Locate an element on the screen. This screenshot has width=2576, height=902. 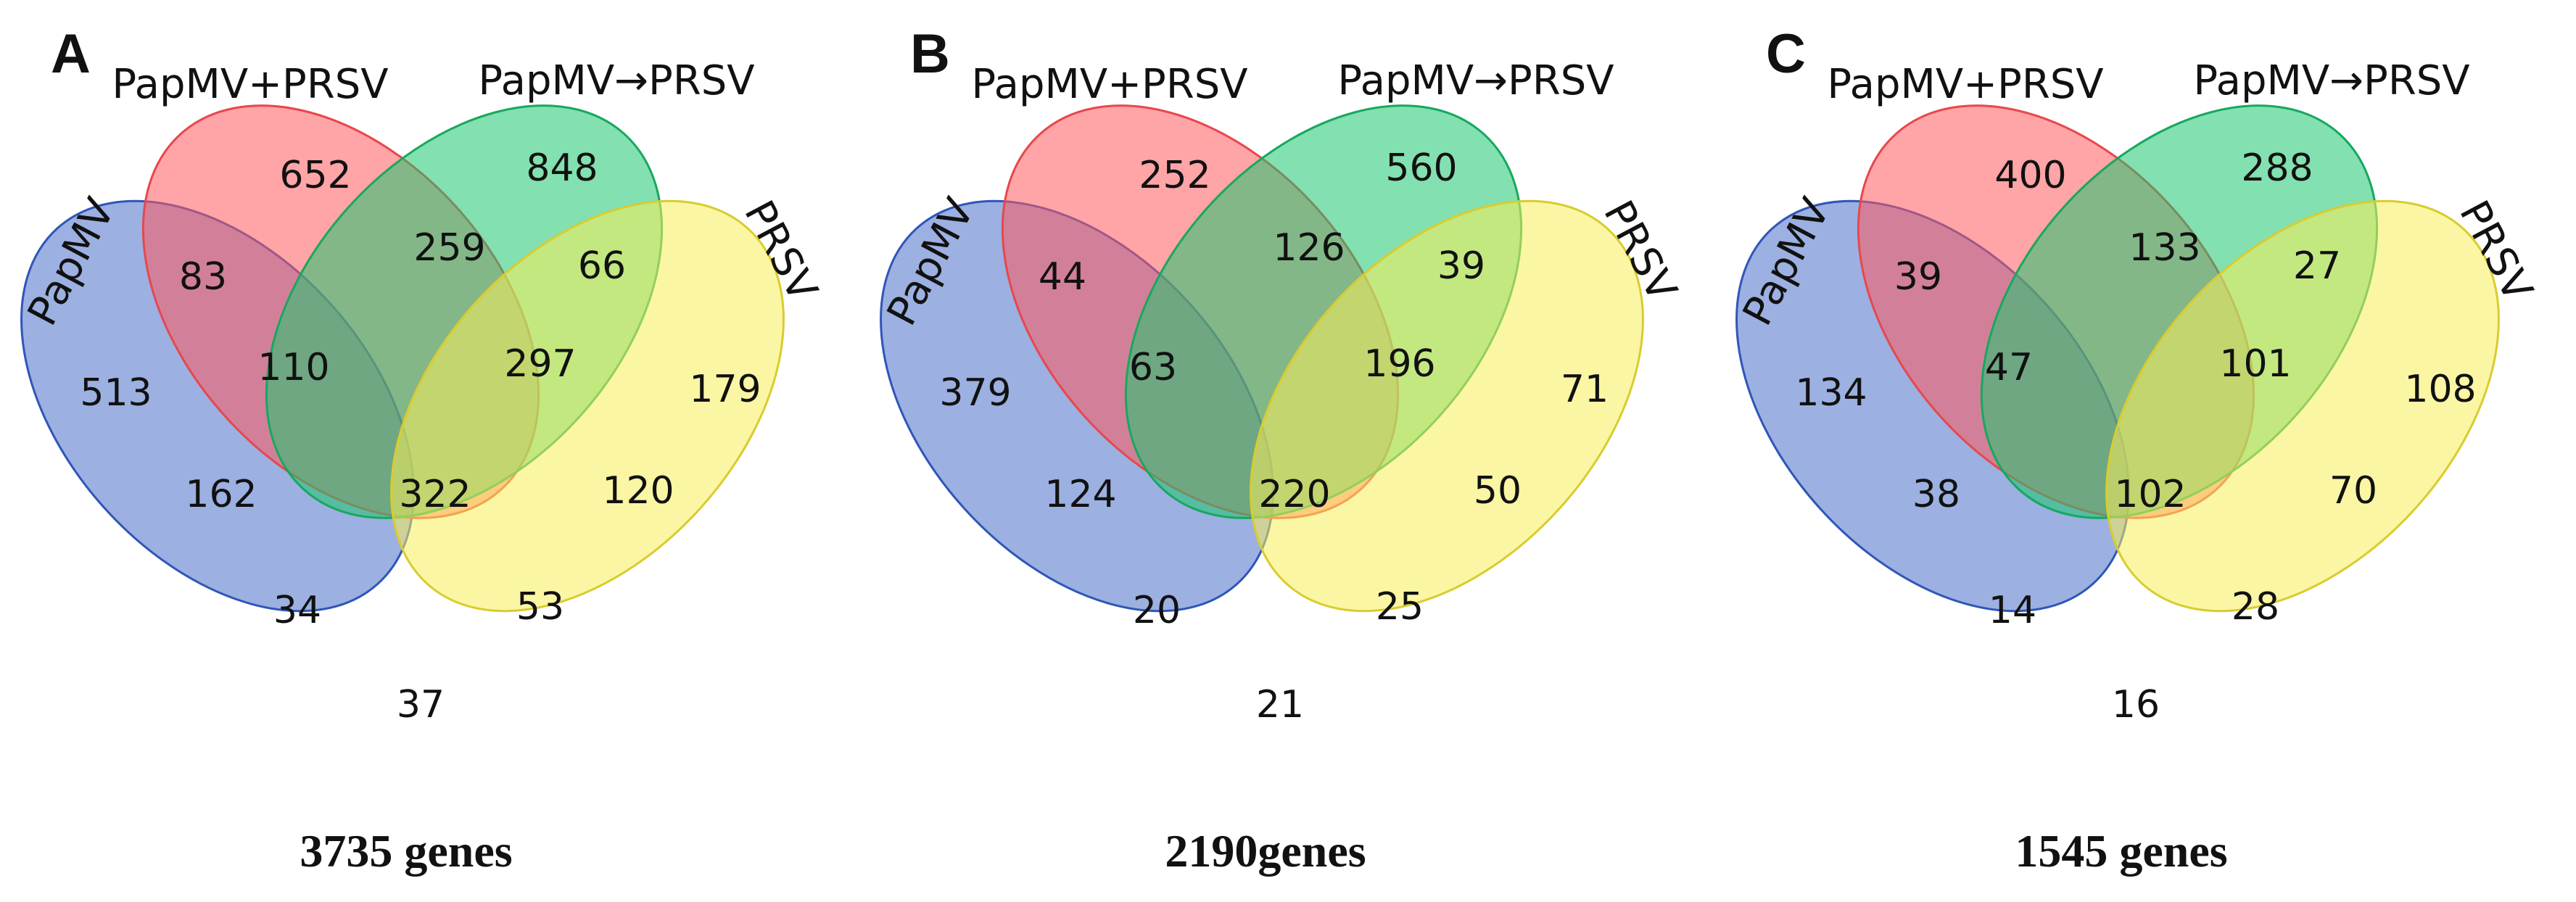
region-count-papmv--papmv-then-prsv--prsv: 34 is located at coordinates (297, 610).